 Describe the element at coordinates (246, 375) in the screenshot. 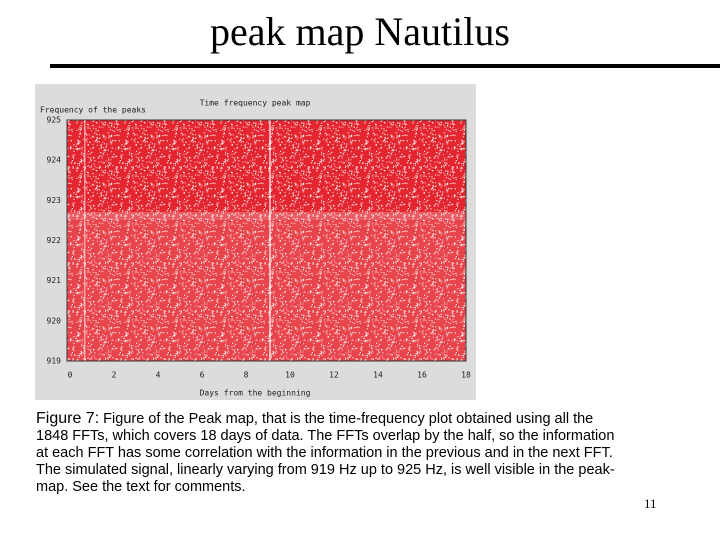

I see `x-tick-label: 8` at that location.